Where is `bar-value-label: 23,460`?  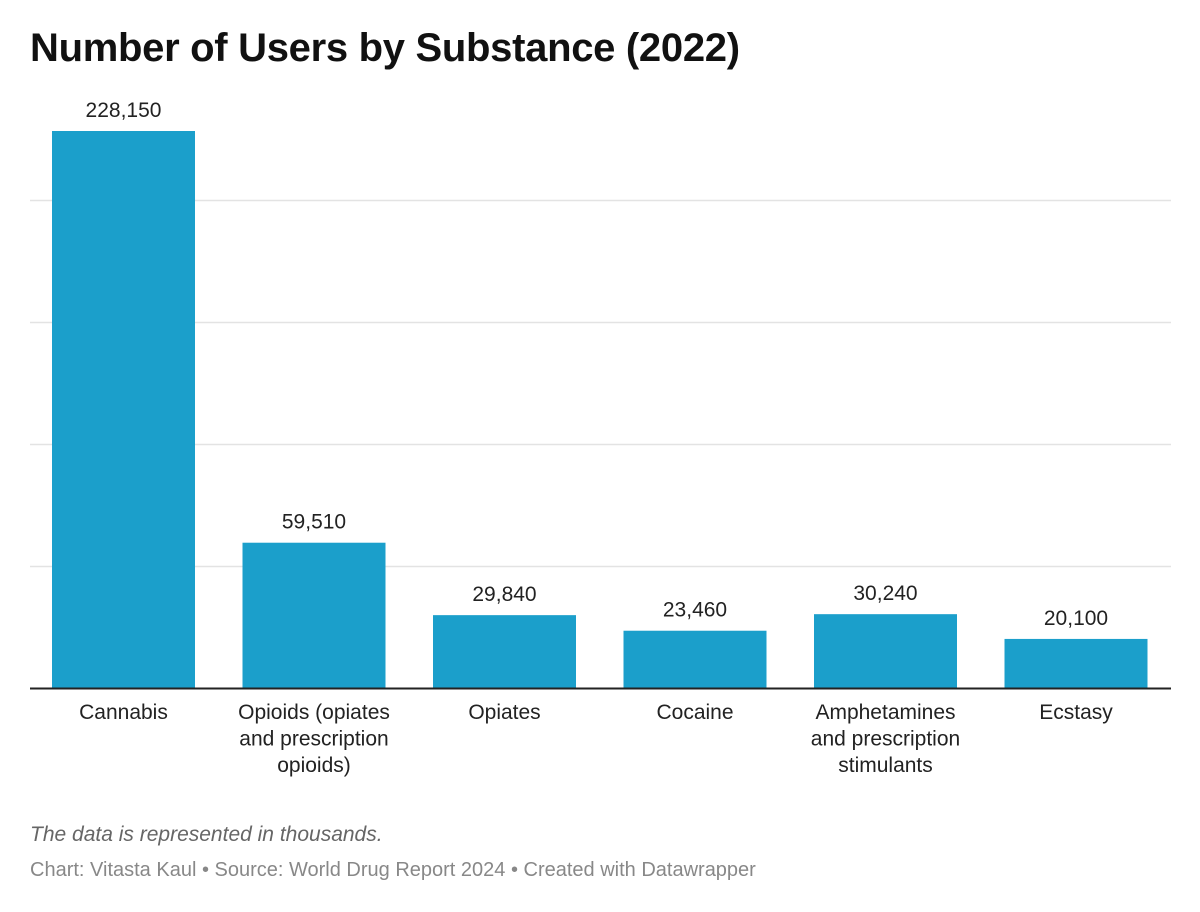
bar-value-label: 23,460 is located at coordinates (695, 610).